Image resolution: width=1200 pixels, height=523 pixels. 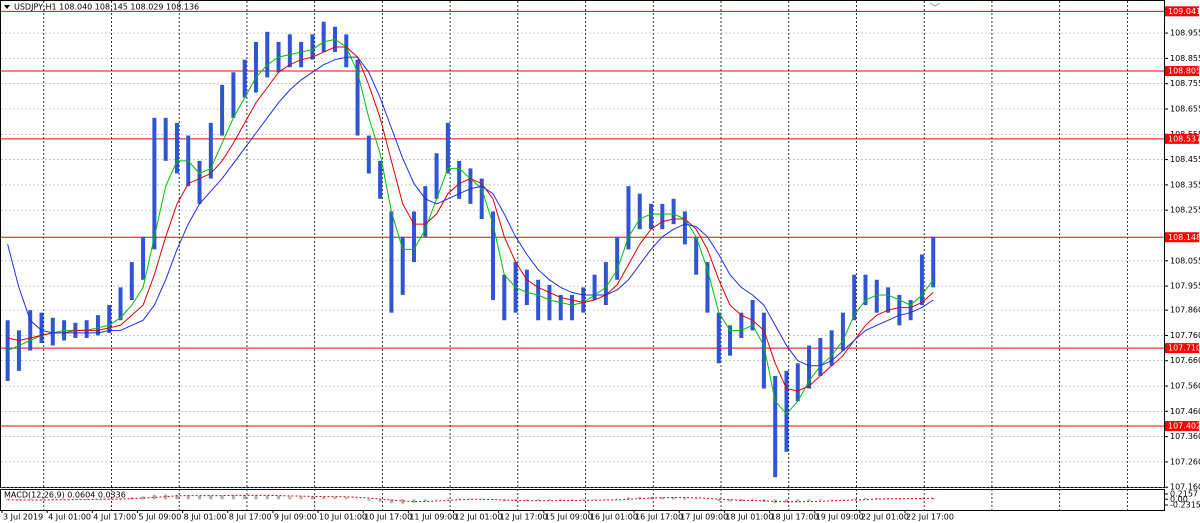 What do you see at coordinates (159, 517) in the screenshot?
I see `x-tick-label: 5 Jul 09:00` at bounding box center [159, 517].